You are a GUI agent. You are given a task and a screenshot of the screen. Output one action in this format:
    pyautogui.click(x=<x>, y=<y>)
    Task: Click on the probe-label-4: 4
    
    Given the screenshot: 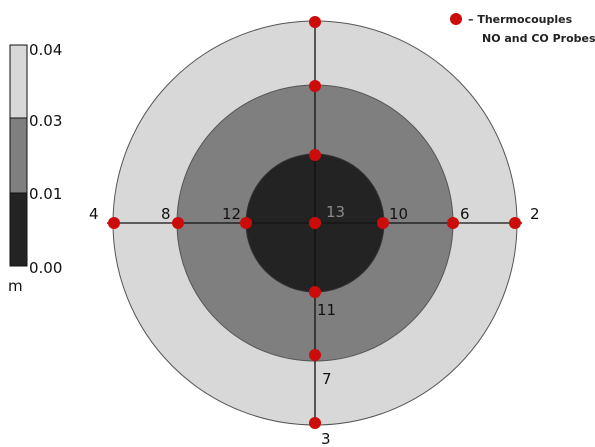 What is the action you would take?
    pyautogui.click(x=94, y=214)
    